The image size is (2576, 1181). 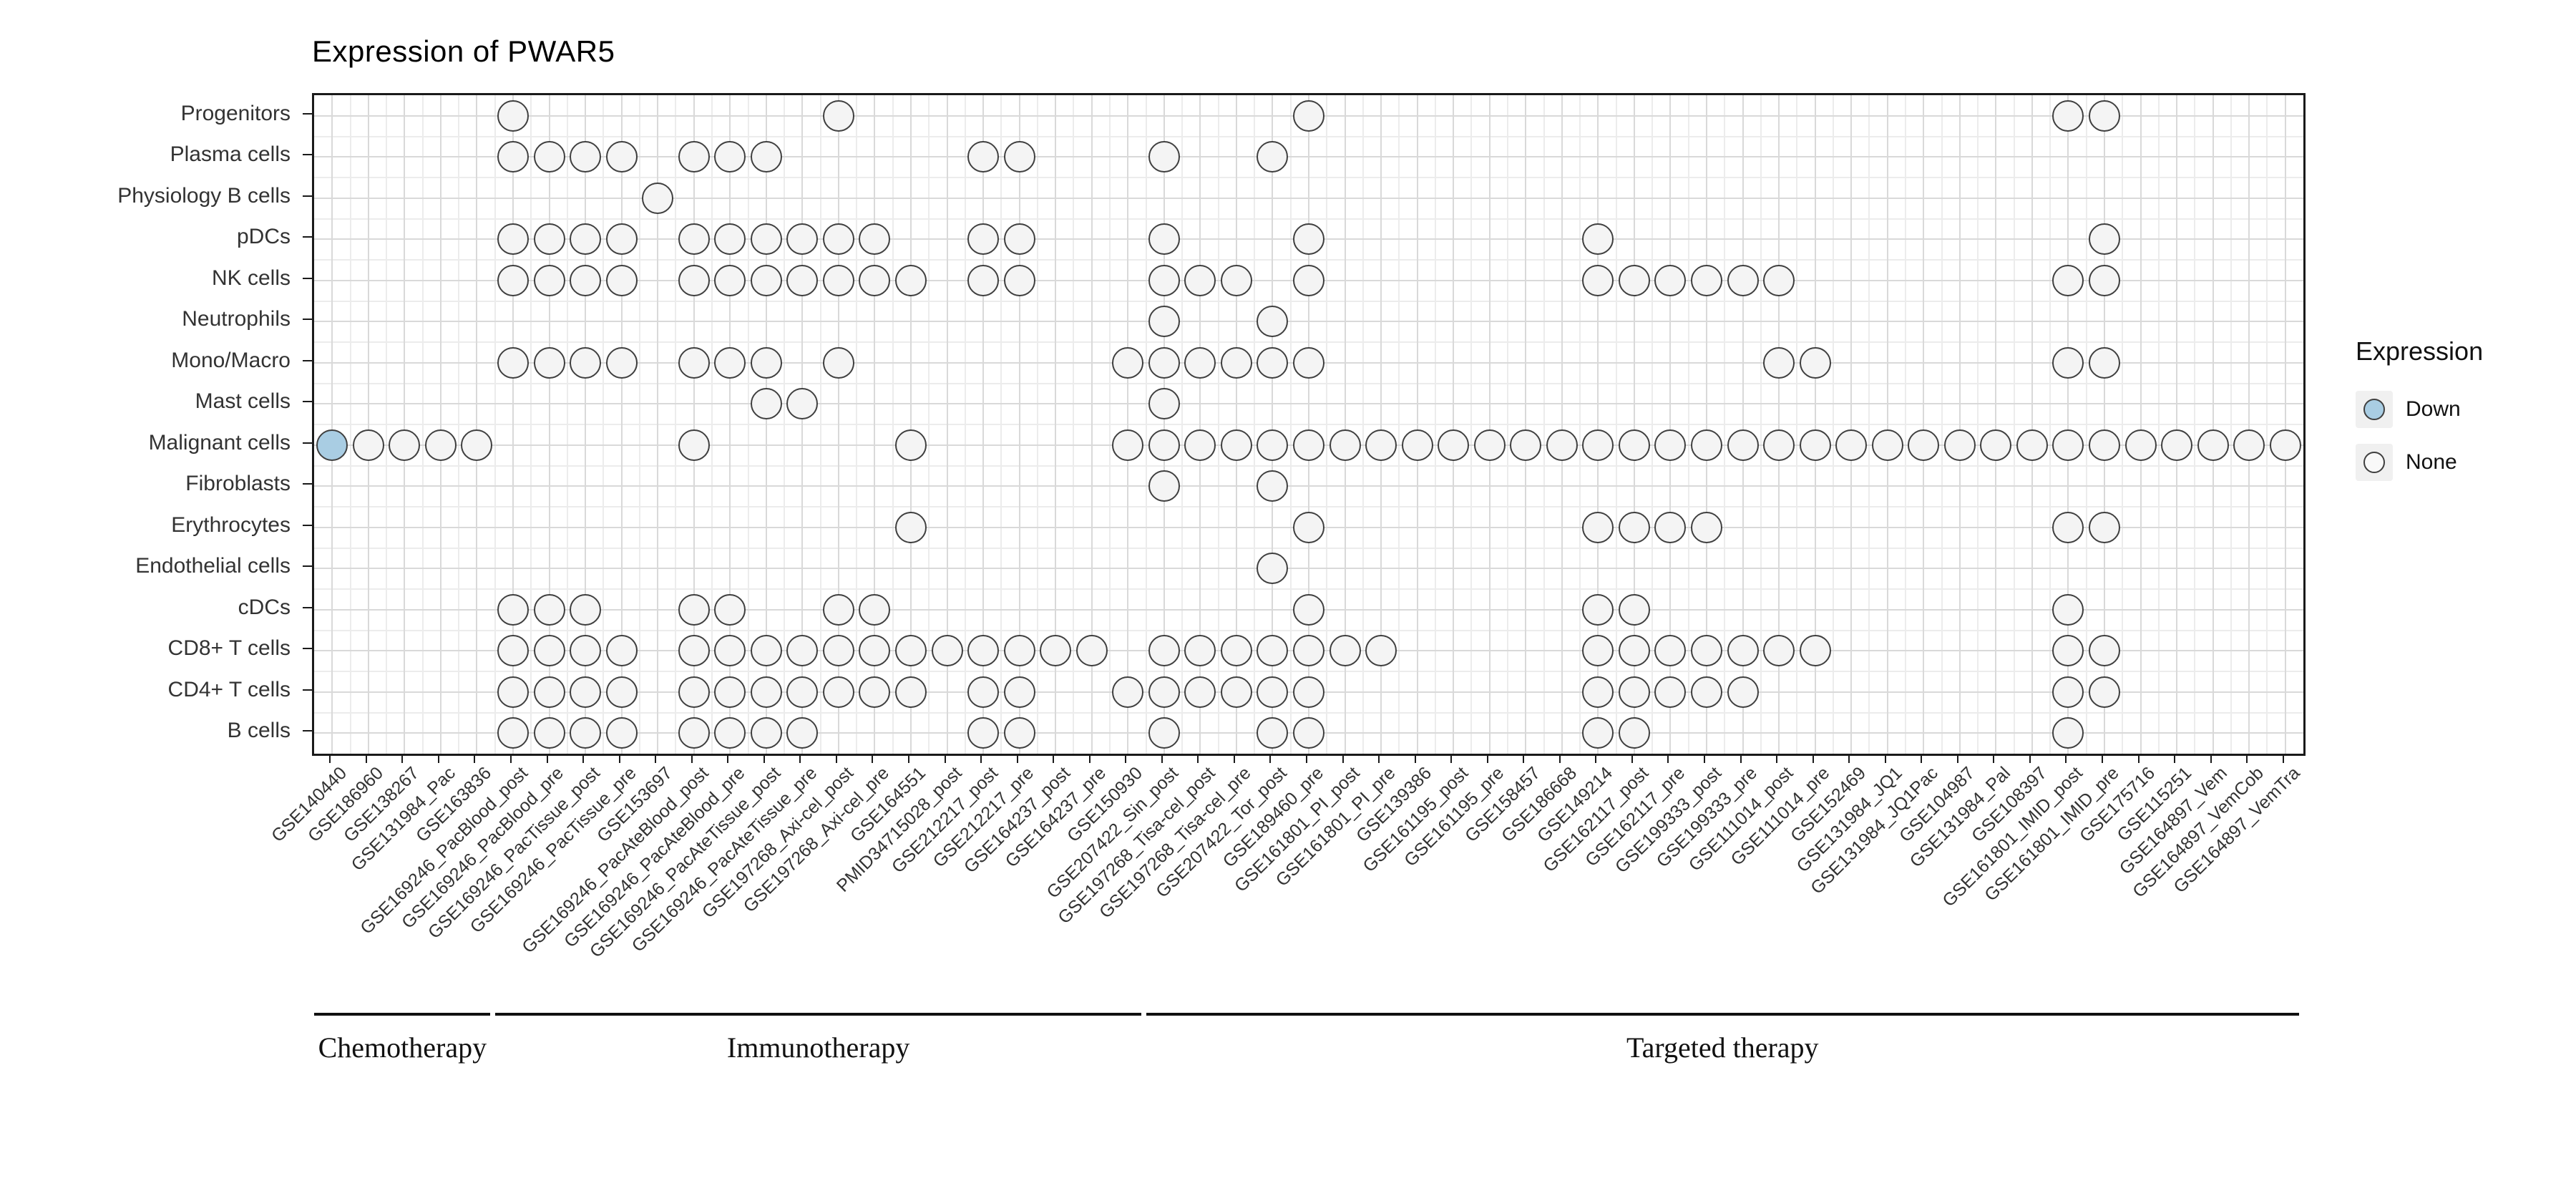 I want to click on therapy-group-line, so click(x=1722, y=1014).